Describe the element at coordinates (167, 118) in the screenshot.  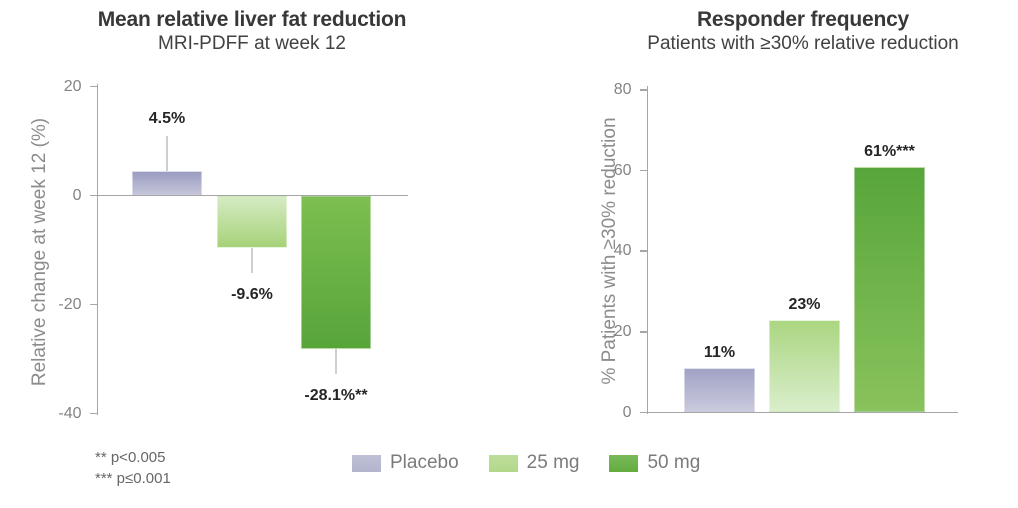
I see `bar-value-label: 4.5%` at that location.